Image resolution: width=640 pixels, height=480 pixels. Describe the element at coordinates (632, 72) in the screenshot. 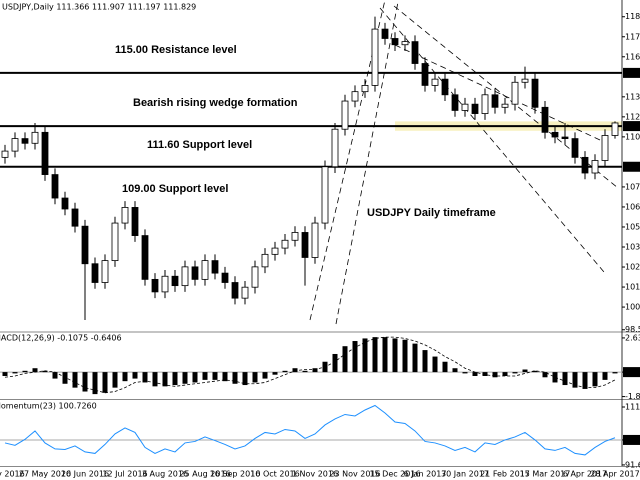

I see `level-label: 115.00` at that location.